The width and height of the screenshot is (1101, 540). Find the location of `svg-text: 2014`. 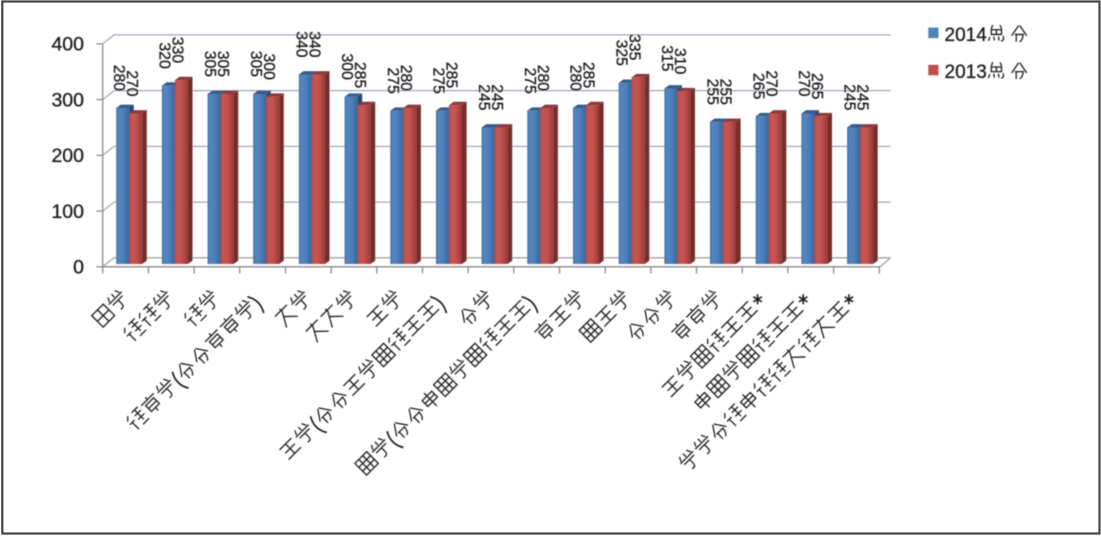

svg-text: 2014 is located at coordinates (966, 35).